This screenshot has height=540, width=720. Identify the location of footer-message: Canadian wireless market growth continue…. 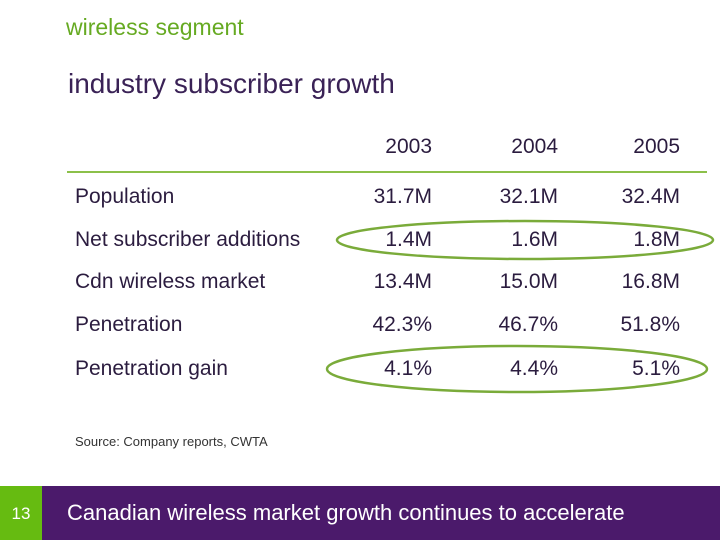
(346, 512).